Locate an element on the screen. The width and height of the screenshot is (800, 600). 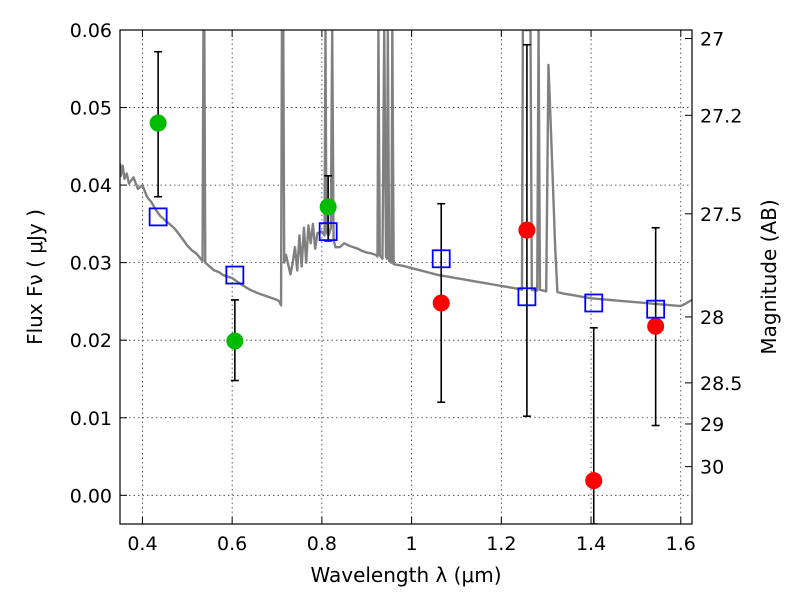
x-tick-label: 1 is located at coordinates (412, 544).